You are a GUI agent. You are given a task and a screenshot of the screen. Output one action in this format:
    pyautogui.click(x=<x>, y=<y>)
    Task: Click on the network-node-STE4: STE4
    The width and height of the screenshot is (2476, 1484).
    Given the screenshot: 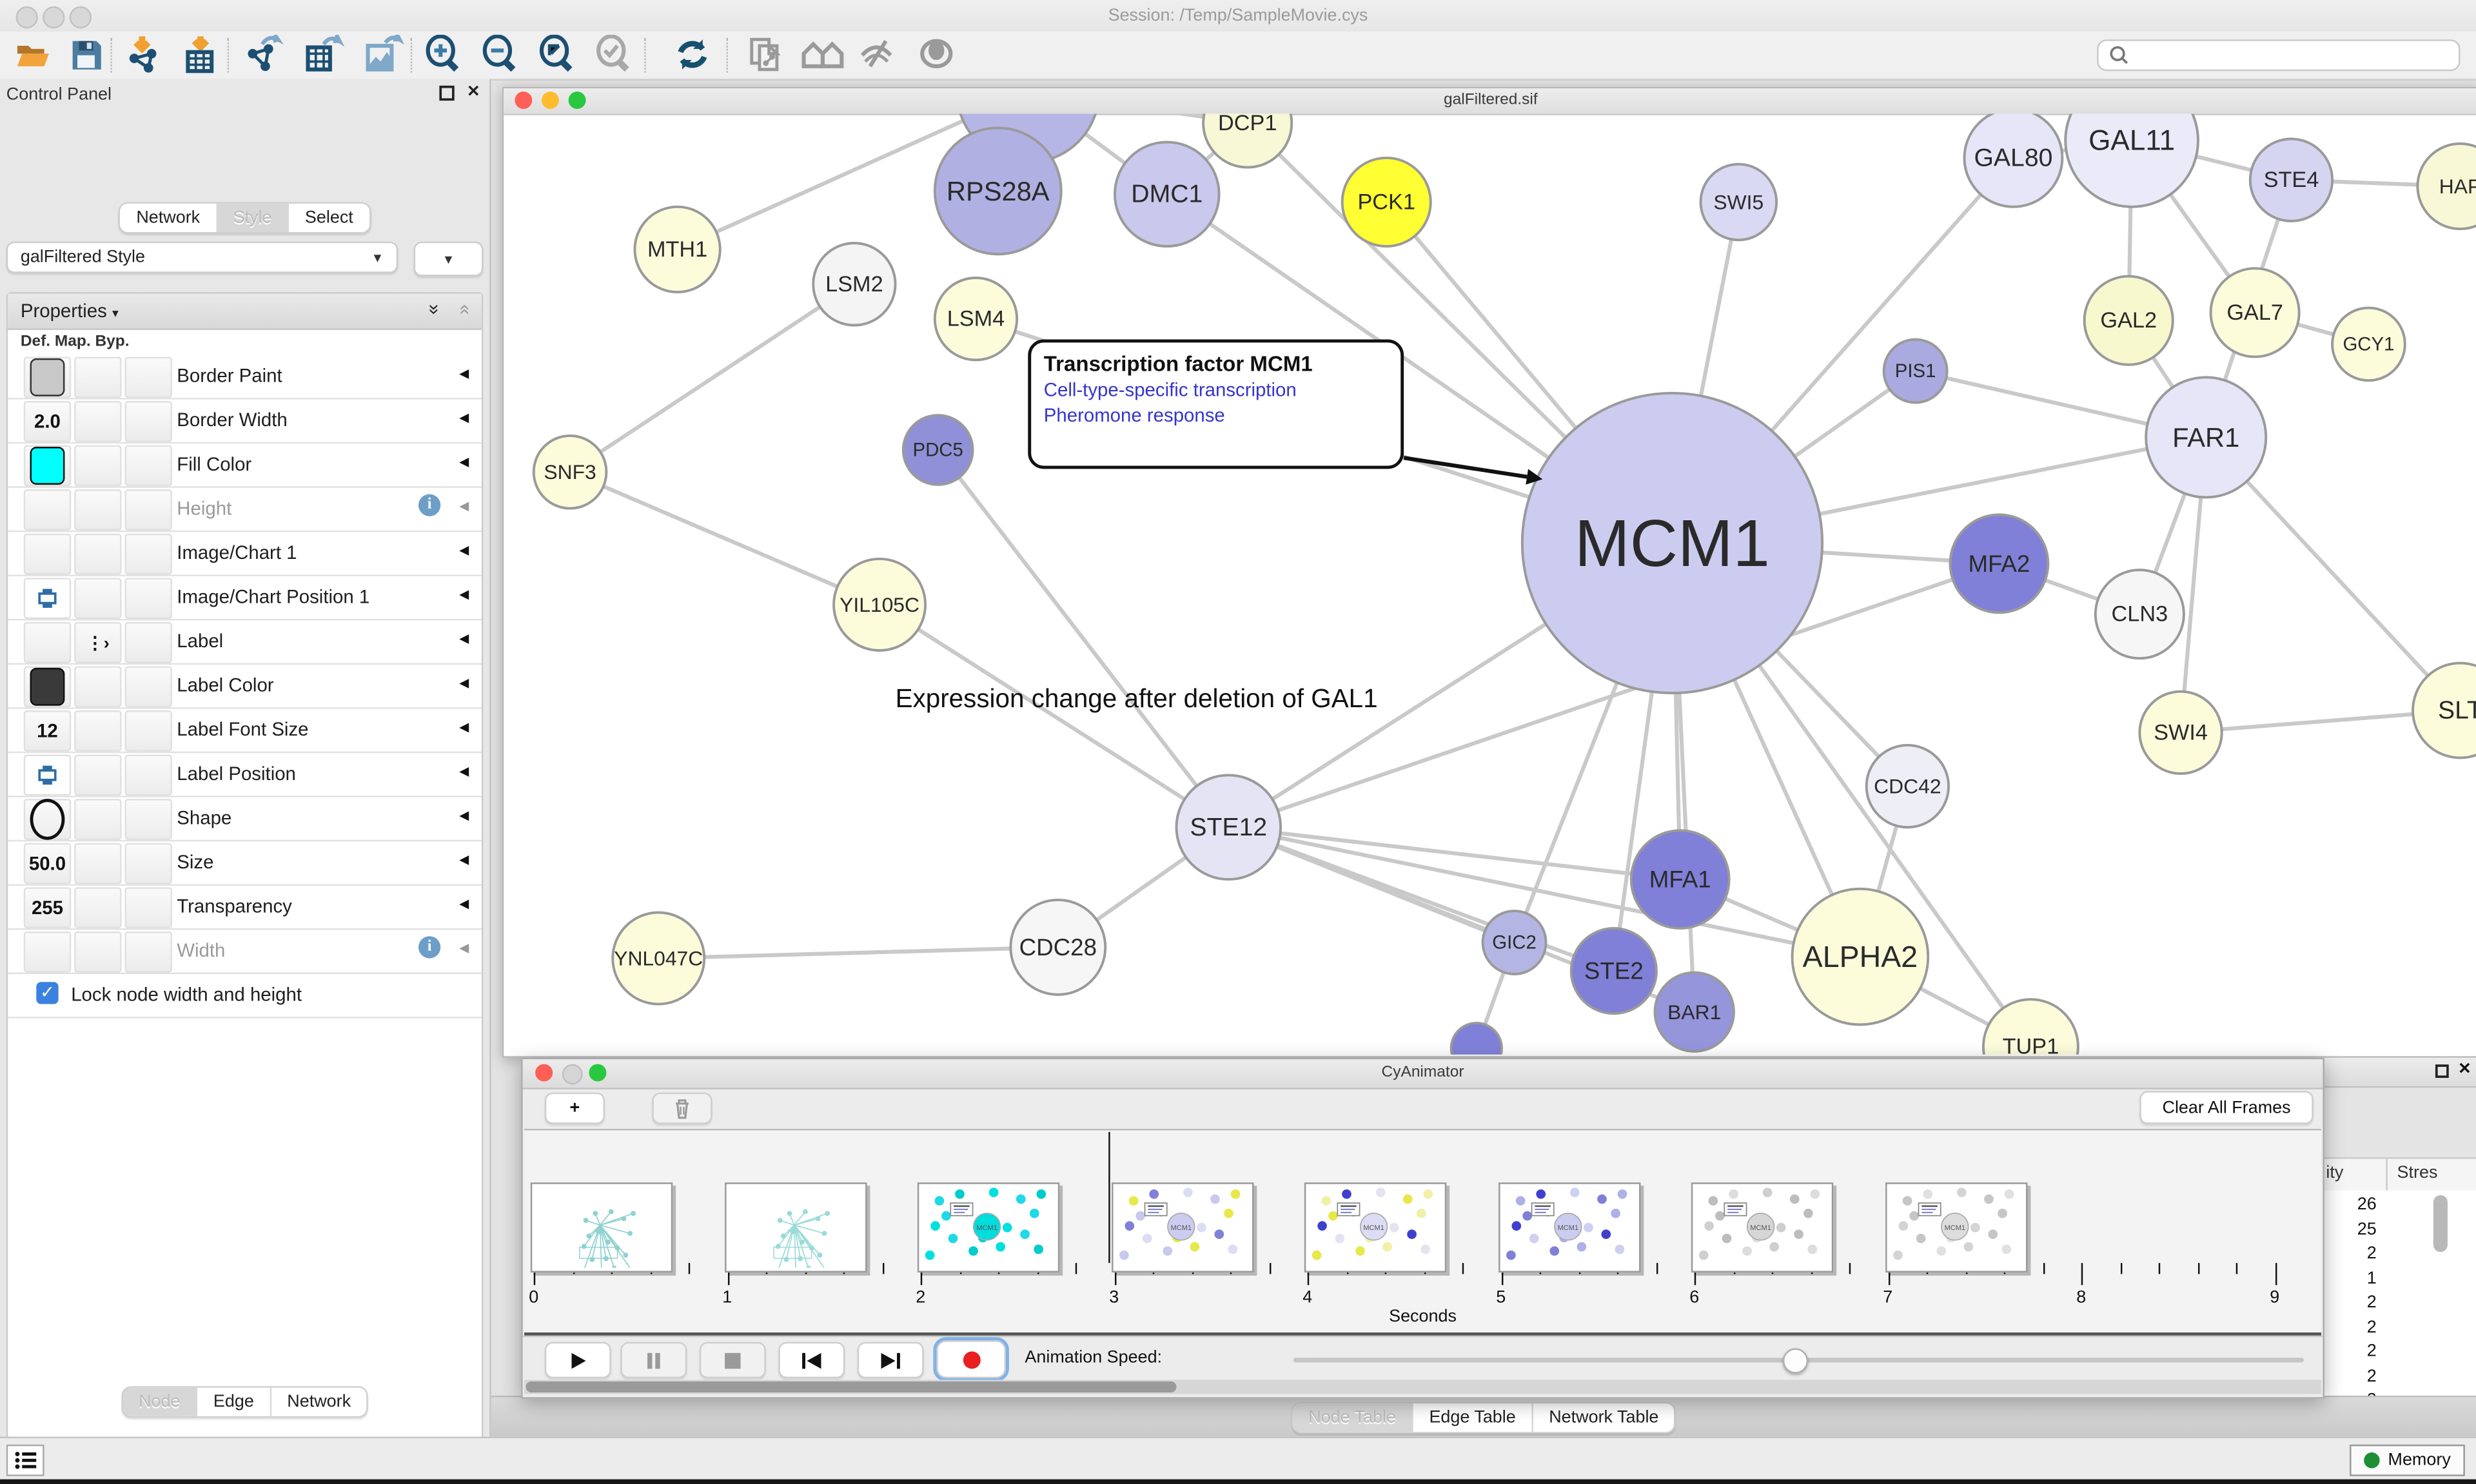 What is the action you would take?
    pyautogui.click(x=2291, y=179)
    